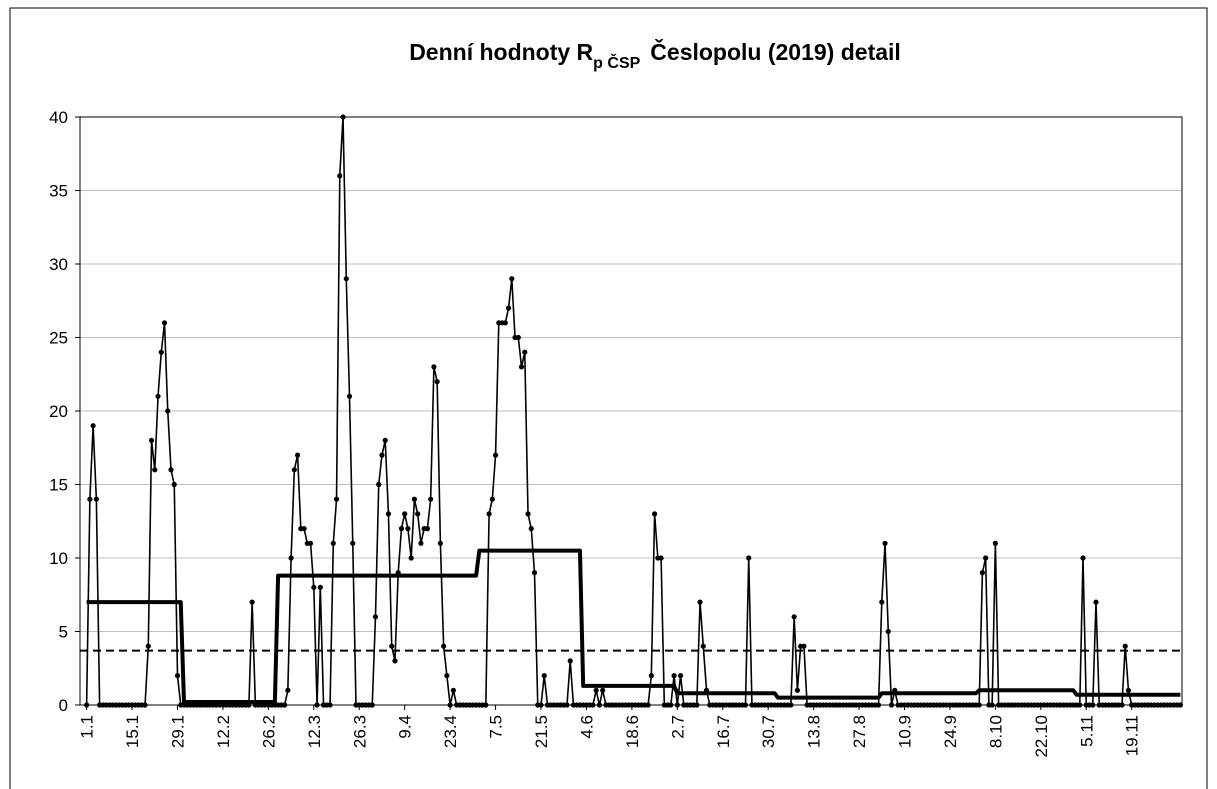  What do you see at coordinates (63, 632) in the screenshot?
I see `y-tick-label: 5` at bounding box center [63, 632].